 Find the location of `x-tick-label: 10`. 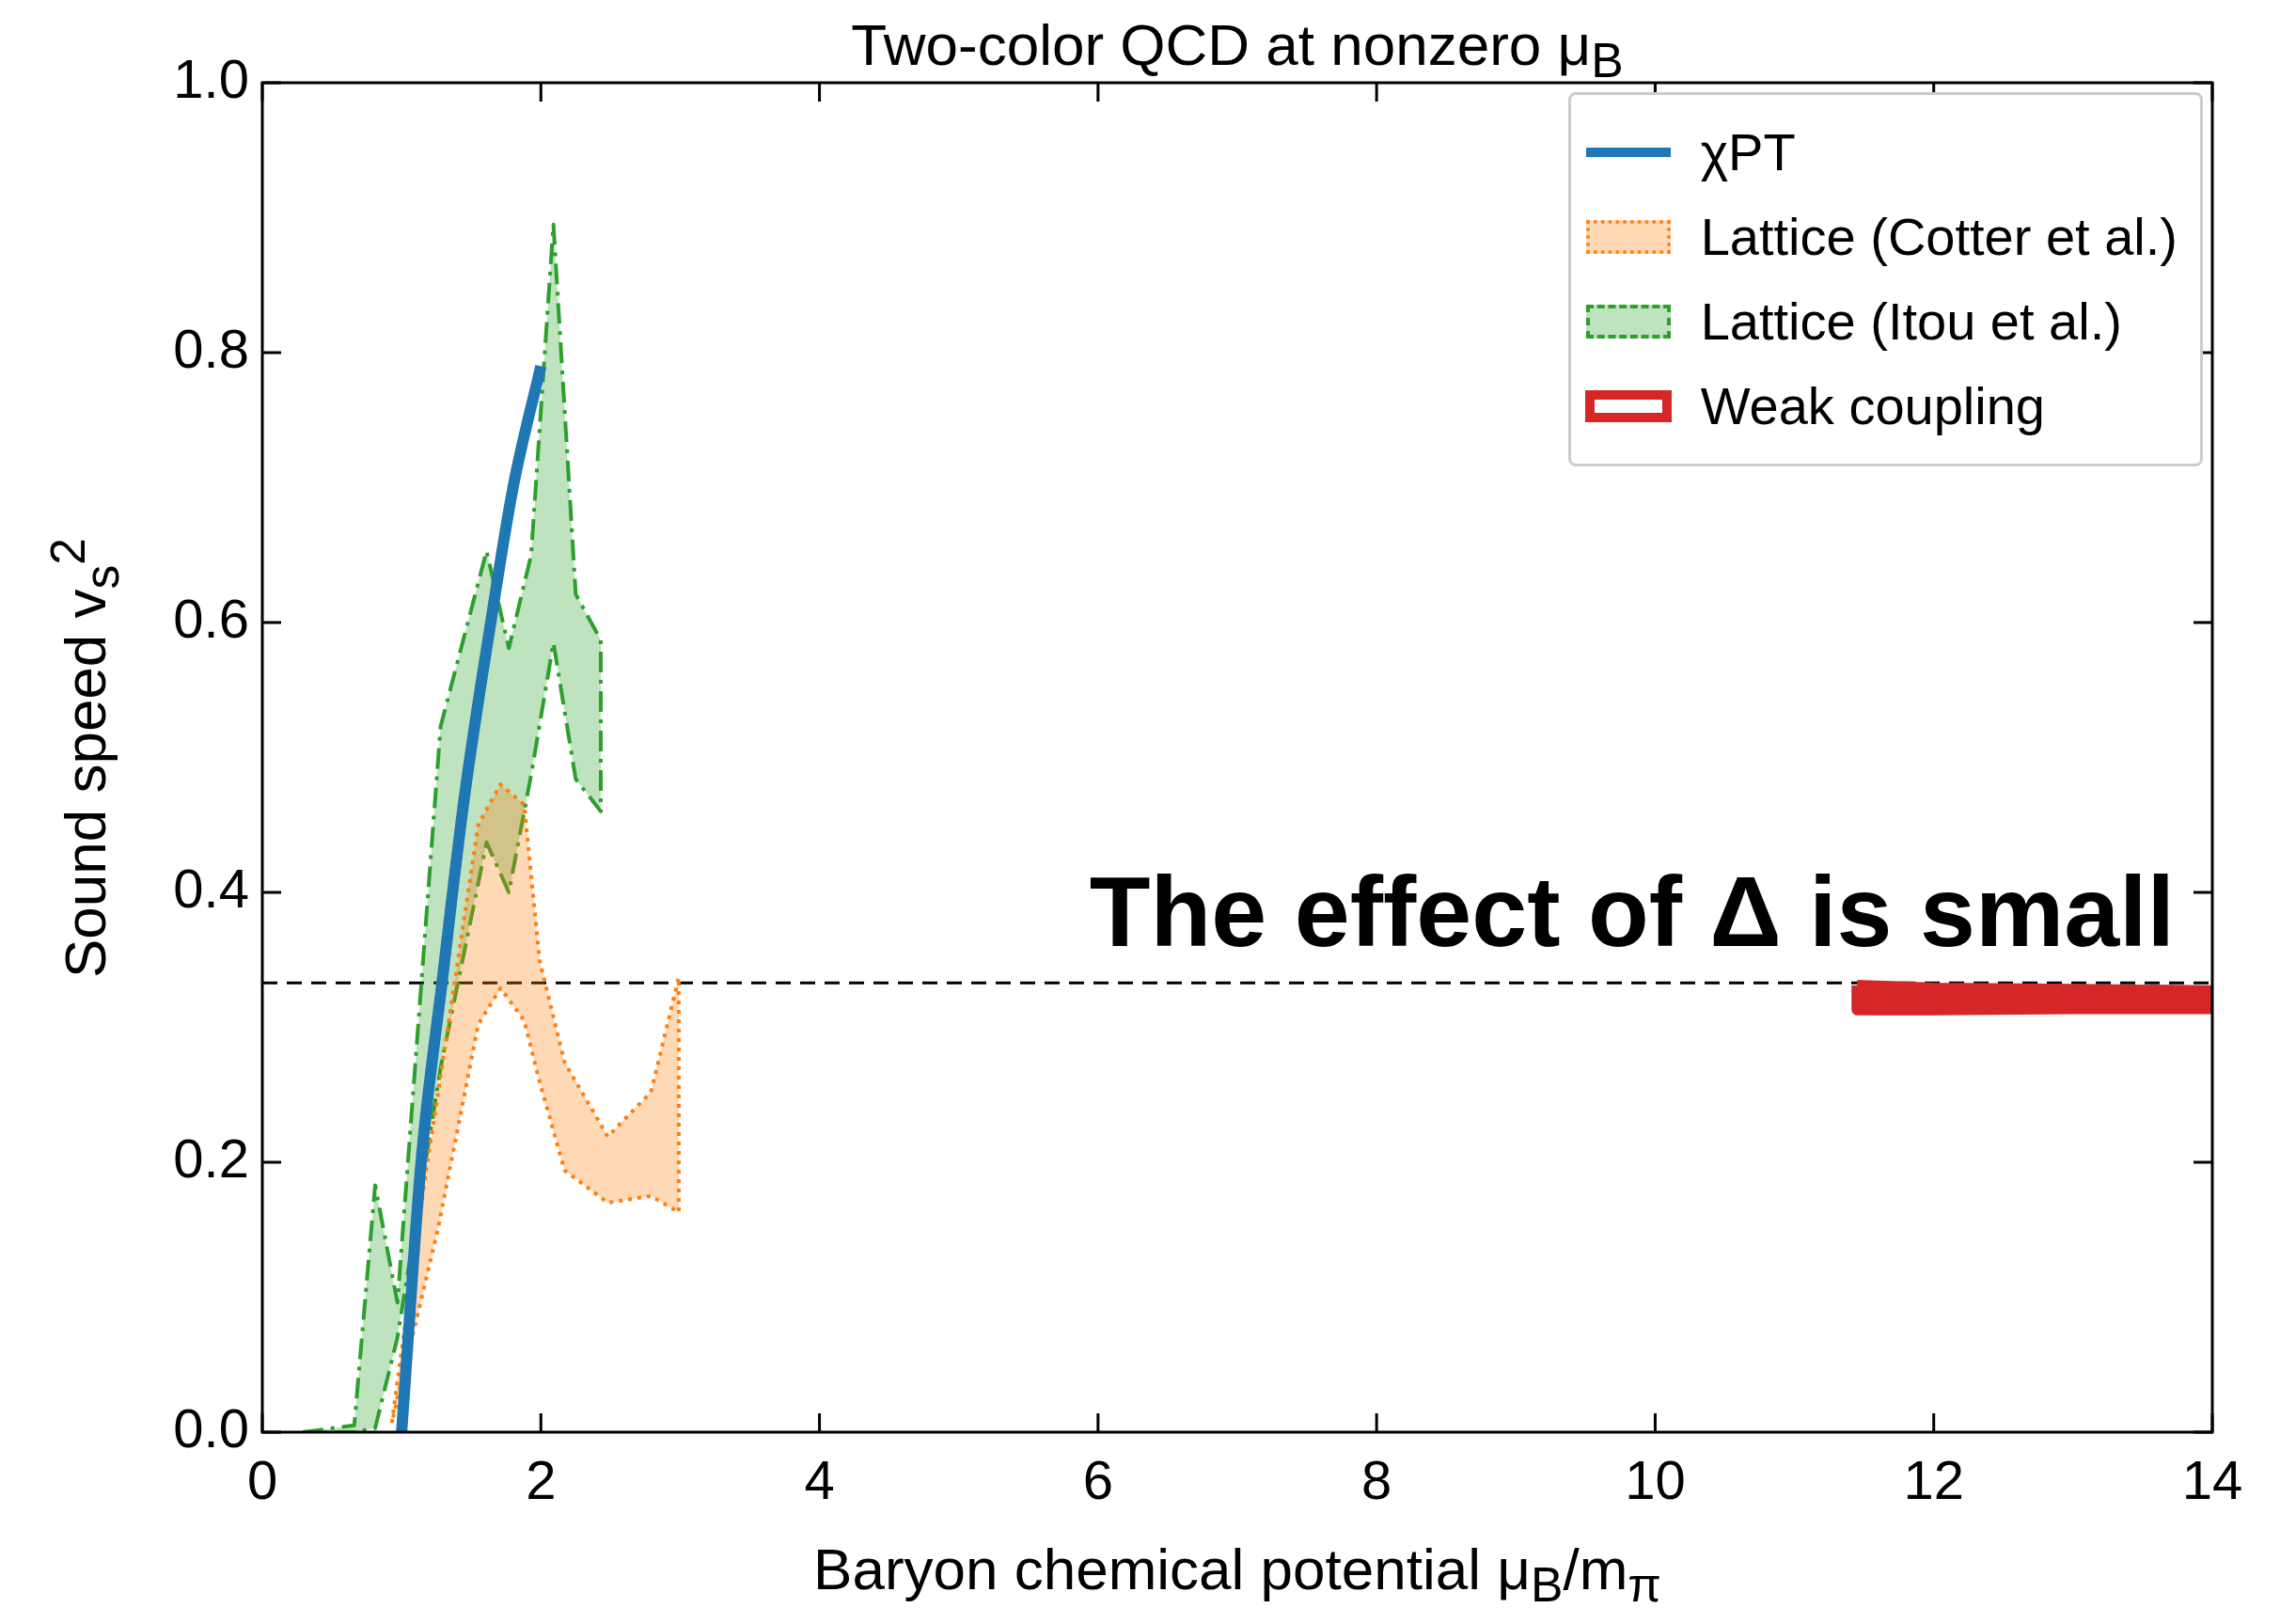

x-tick-label: 10 is located at coordinates (1655, 1479).